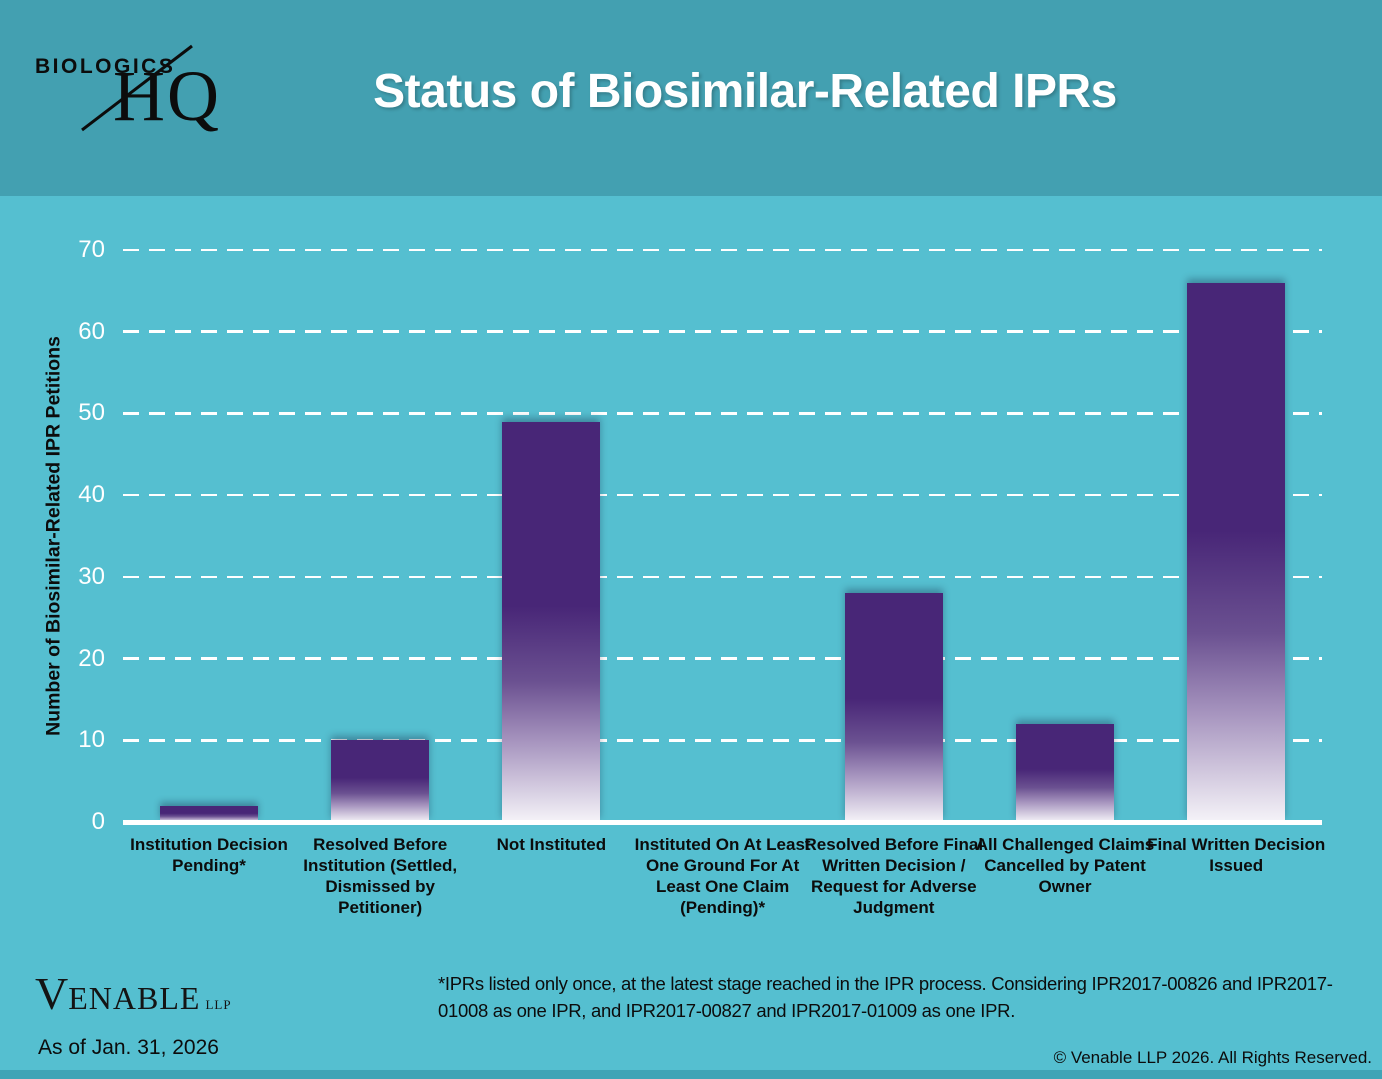 Image resolution: width=1382 pixels, height=1079 pixels. I want to click on venable-logo: V ENABLE LLP, so click(133, 994).